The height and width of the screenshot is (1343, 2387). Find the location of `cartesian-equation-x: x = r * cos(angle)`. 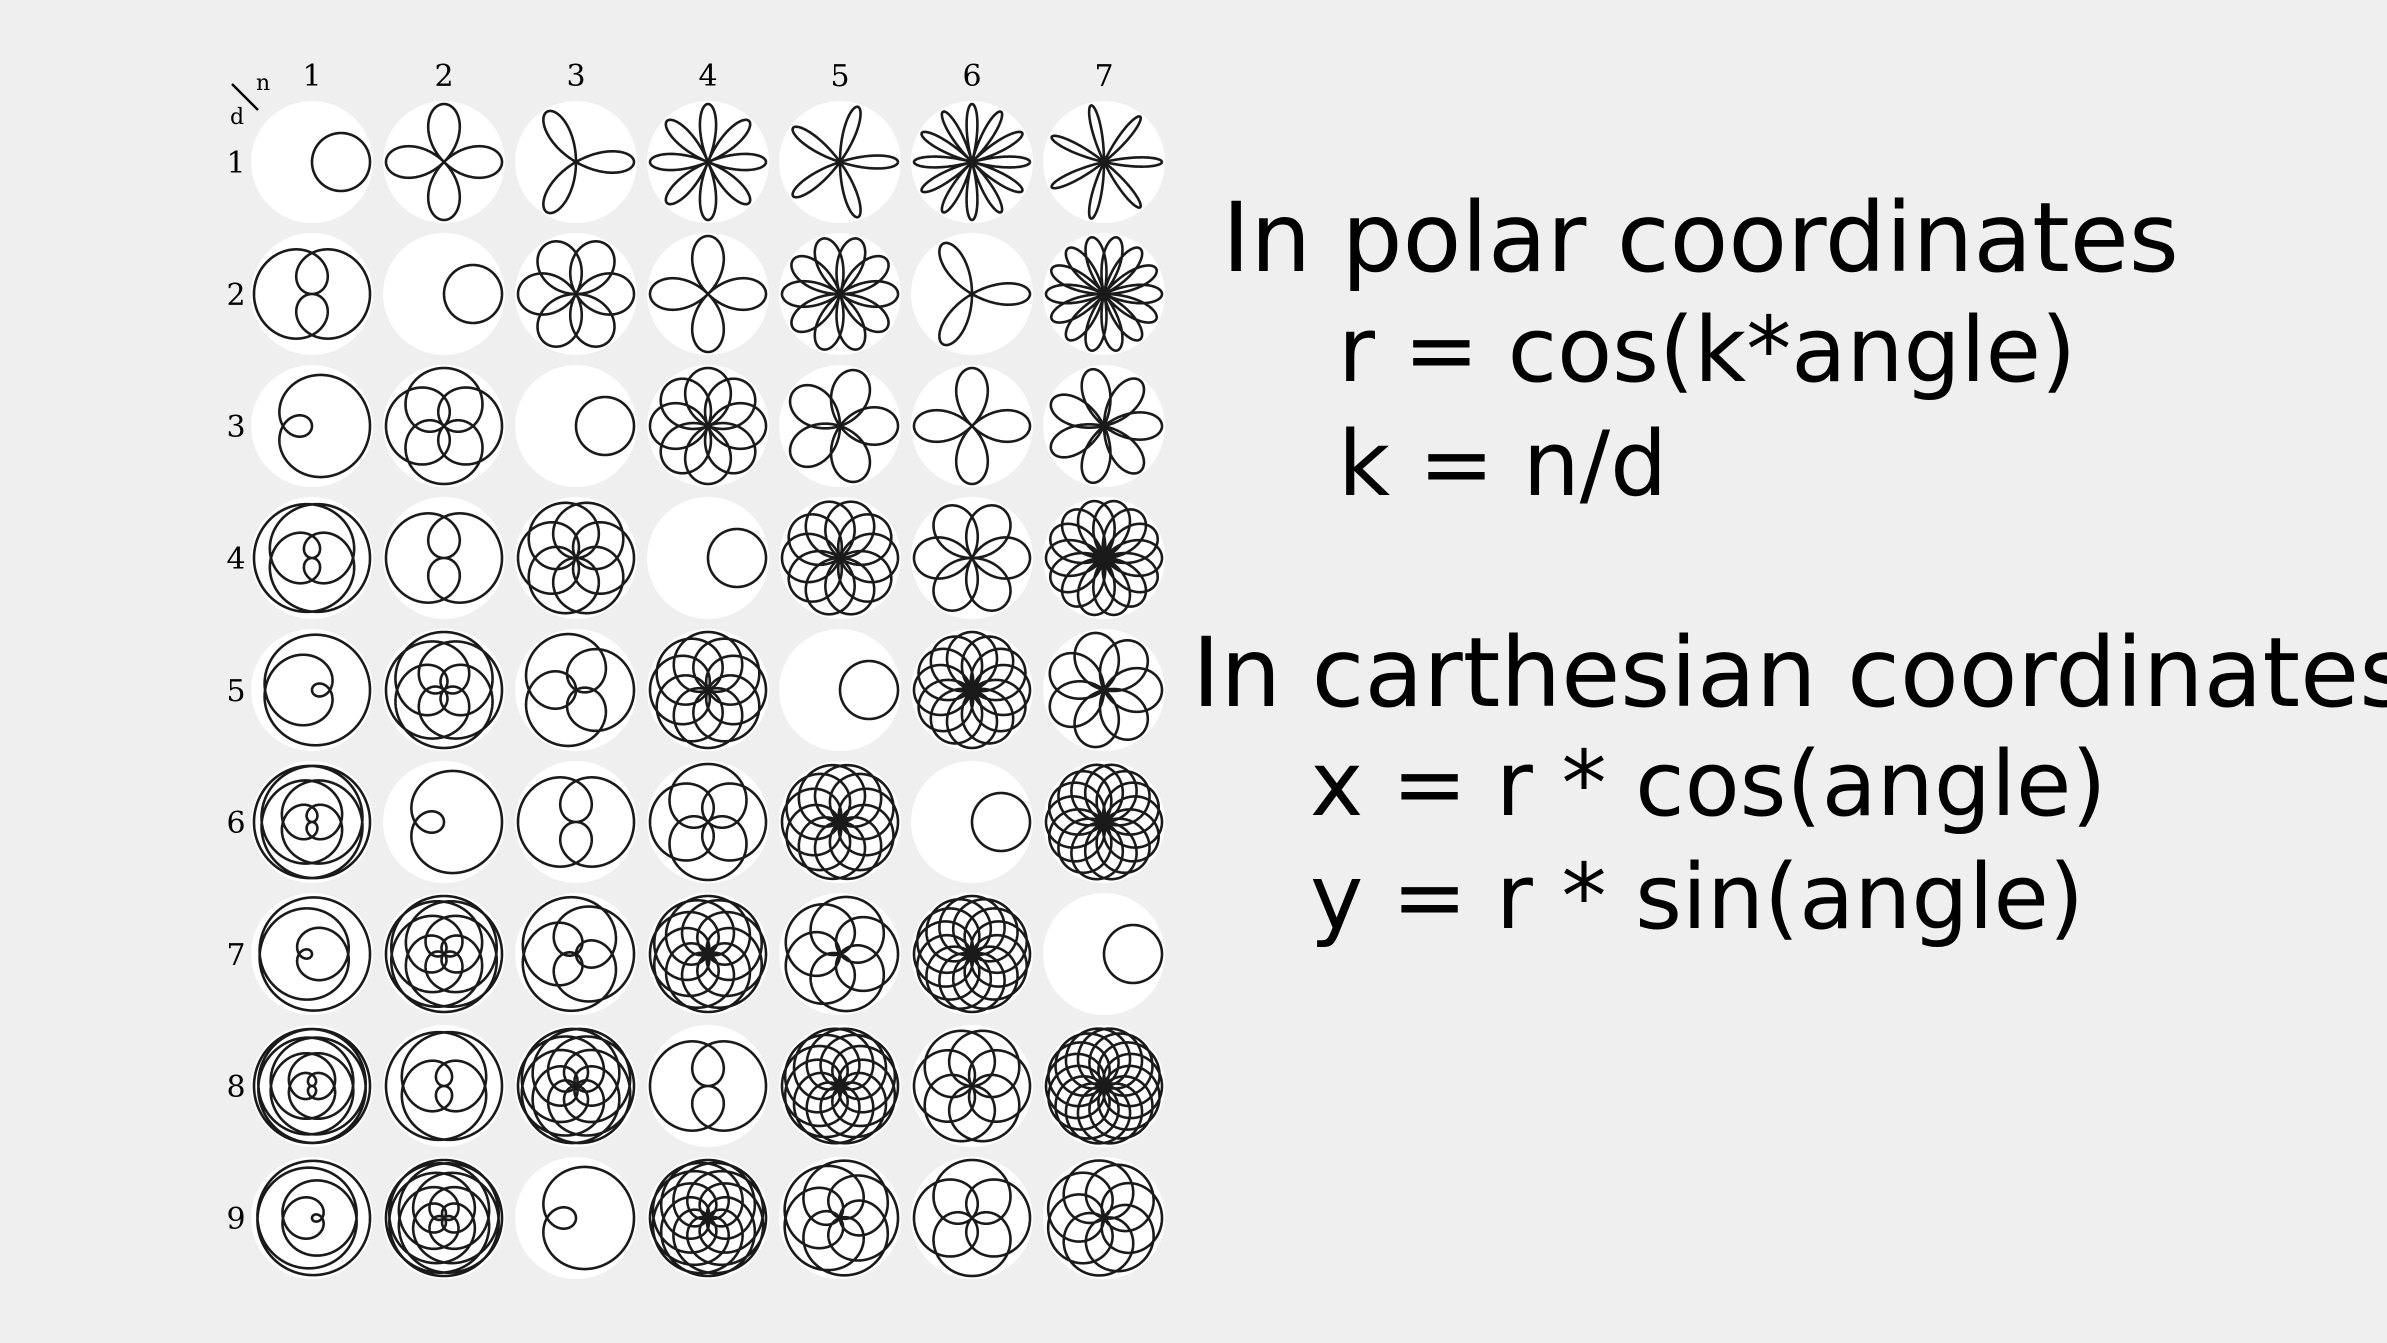

cartesian-equation-x: x = r * cos(angle) is located at coordinates (1708, 784).